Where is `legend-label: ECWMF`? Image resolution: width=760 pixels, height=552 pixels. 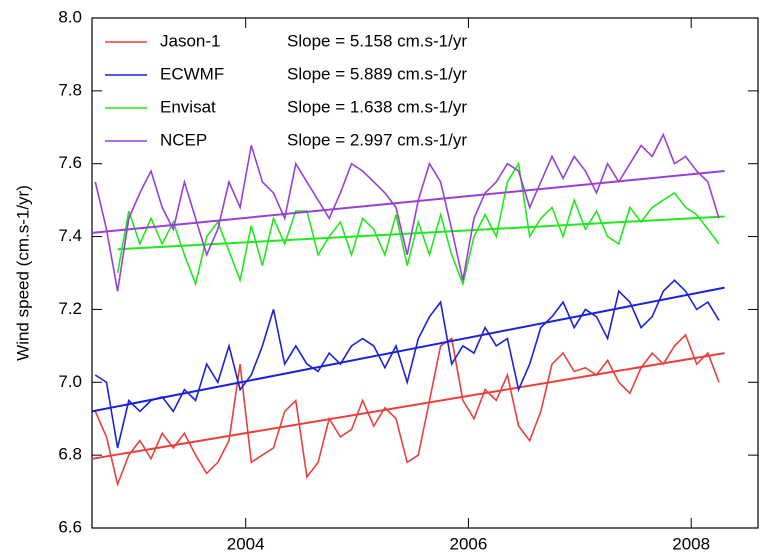 legend-label: ECWMF is located at coordinates (192, 73).